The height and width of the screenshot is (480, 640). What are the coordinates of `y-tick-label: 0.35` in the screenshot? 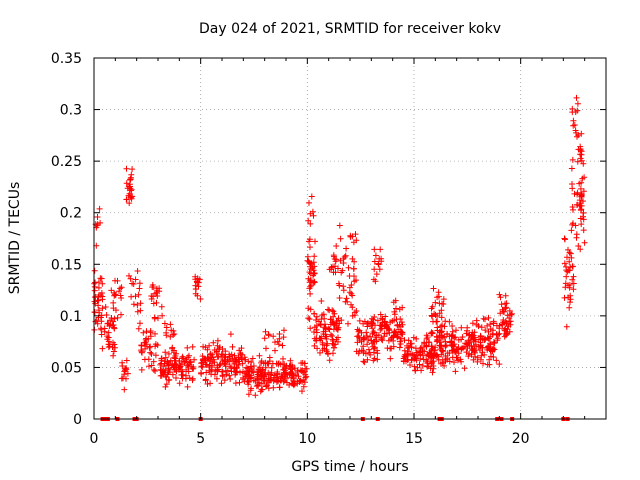 It's located at (66, 59).